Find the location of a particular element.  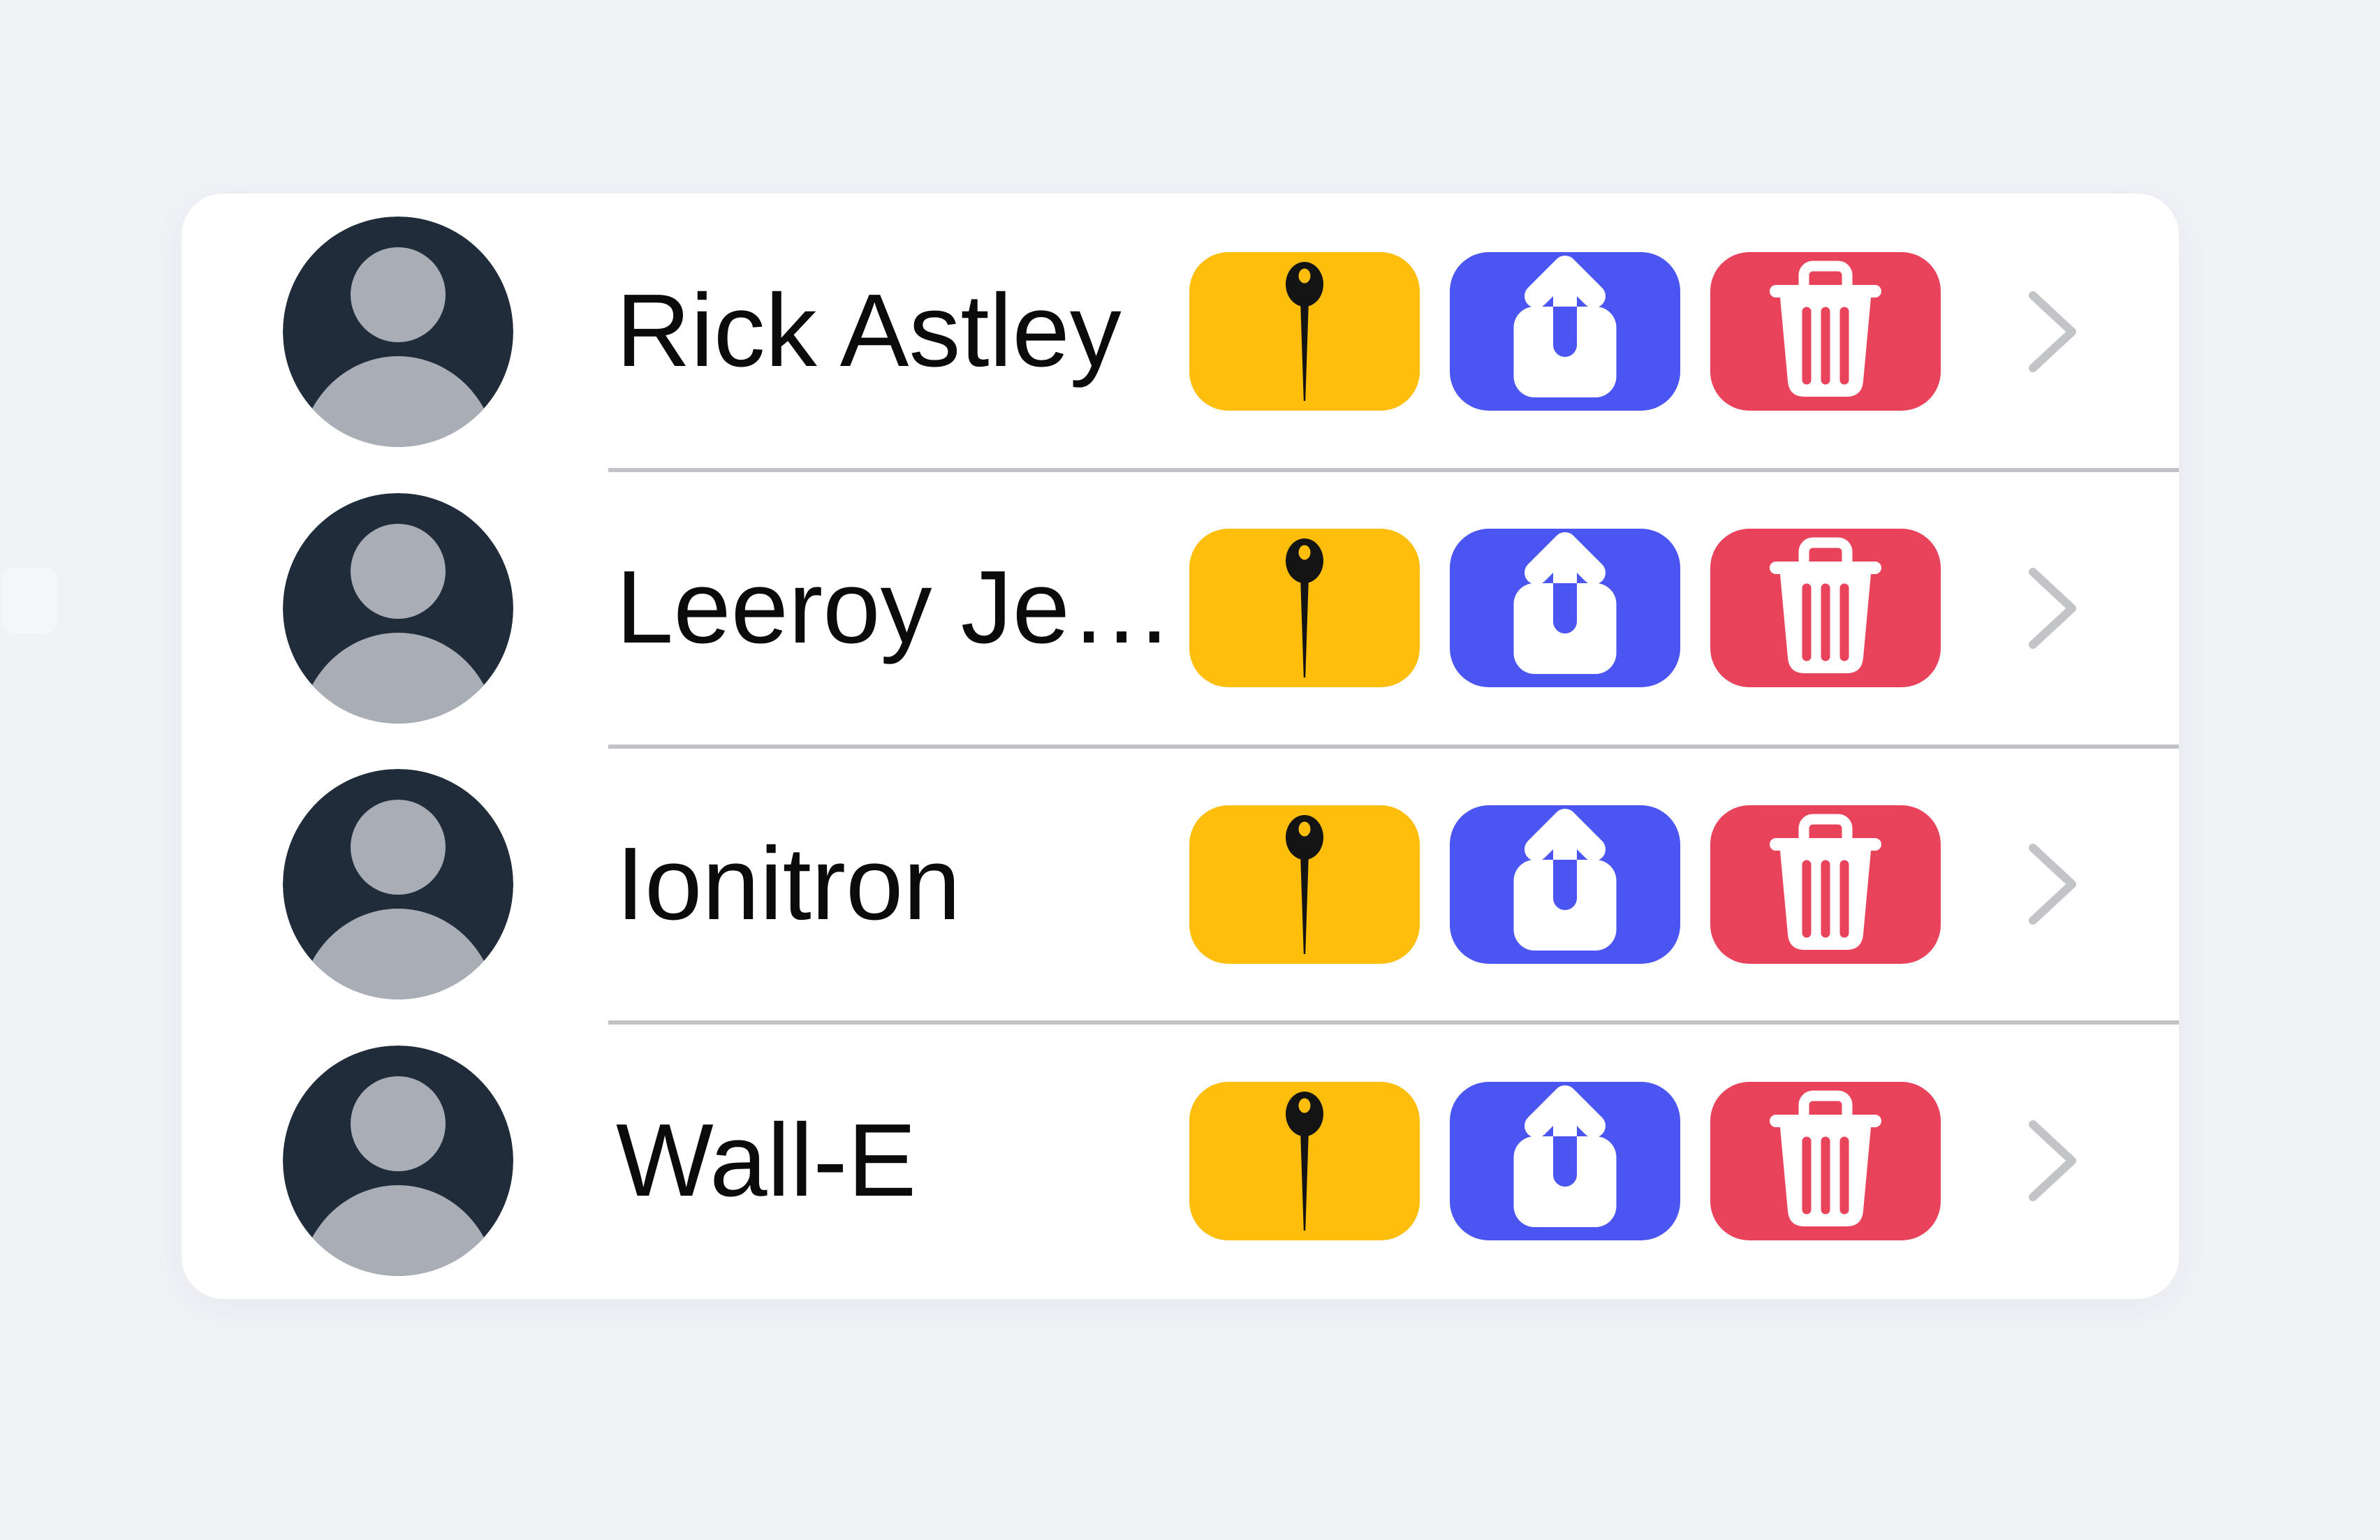

contact-name: Wall-E is located at coordinates (766, 1160).